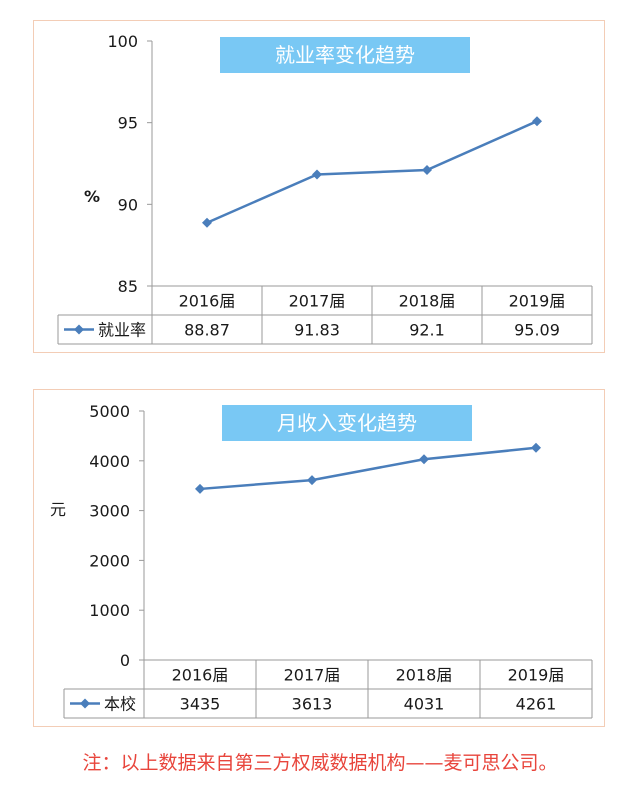 Image resolution: width=640 pixels, height=790 pixels. I want to click on y-tick-label: 1000, so click(109, 610).